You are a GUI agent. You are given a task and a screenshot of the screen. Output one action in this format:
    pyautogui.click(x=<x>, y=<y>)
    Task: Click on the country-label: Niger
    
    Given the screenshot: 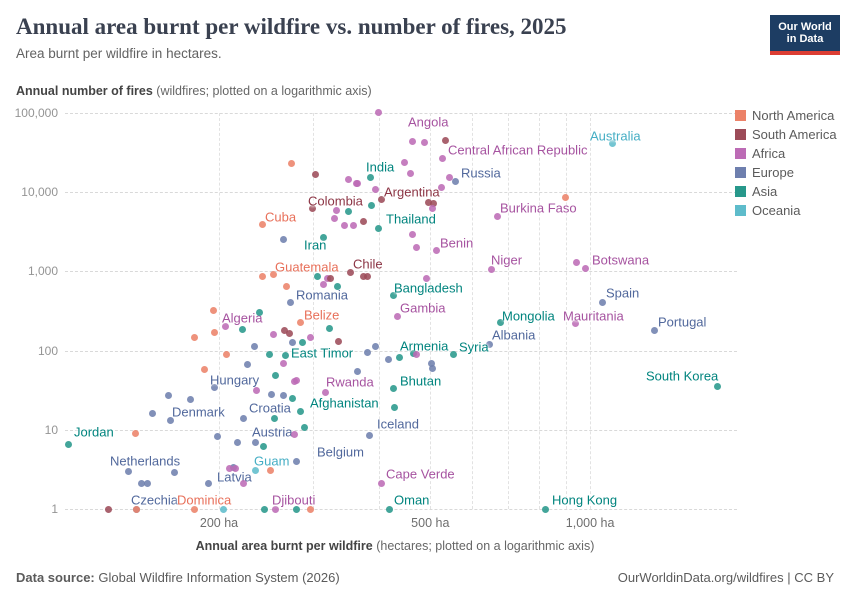 What is the action you would take?
    pyautogui.click(x=507, y=260)
    